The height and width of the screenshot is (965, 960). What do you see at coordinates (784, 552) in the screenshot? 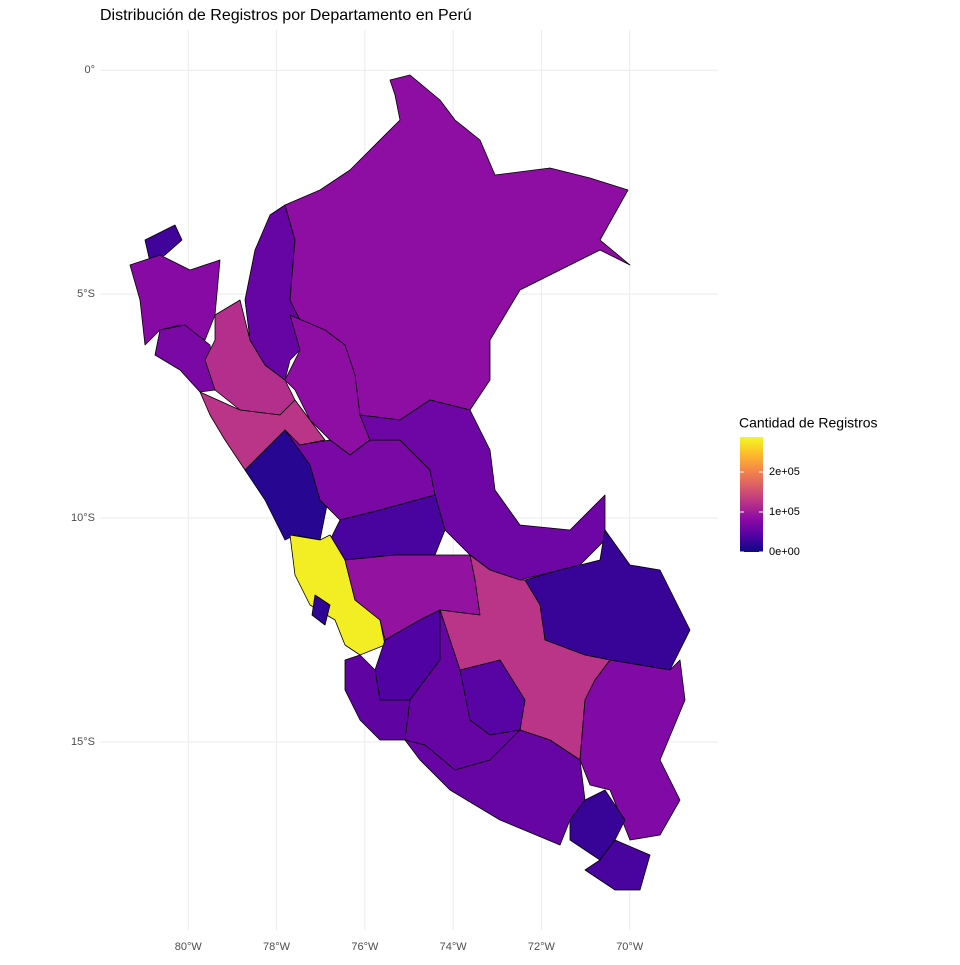
I see `colorbar-label: 0e+00` at bounding box center [784, 552].